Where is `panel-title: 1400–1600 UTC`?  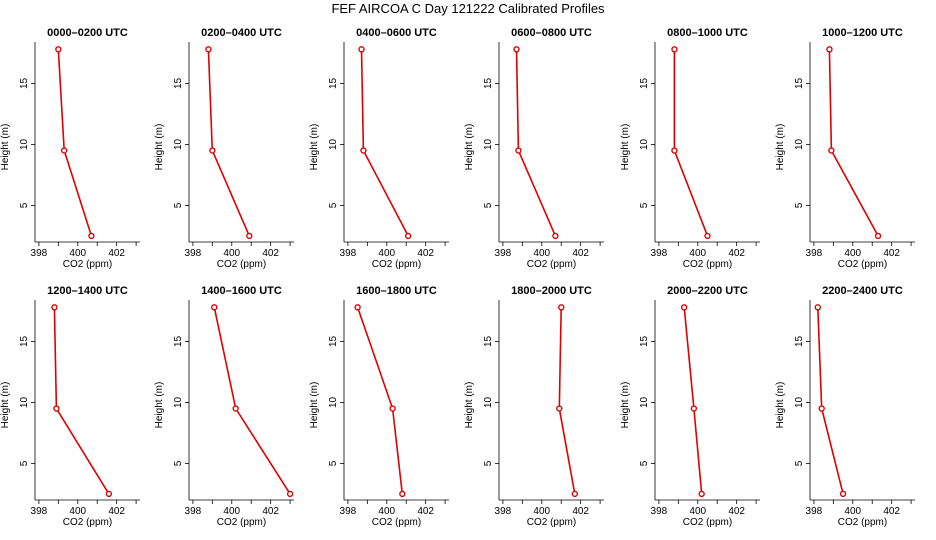 panel-title: 1400–1600 UTC is located at coordinates (241, 291).